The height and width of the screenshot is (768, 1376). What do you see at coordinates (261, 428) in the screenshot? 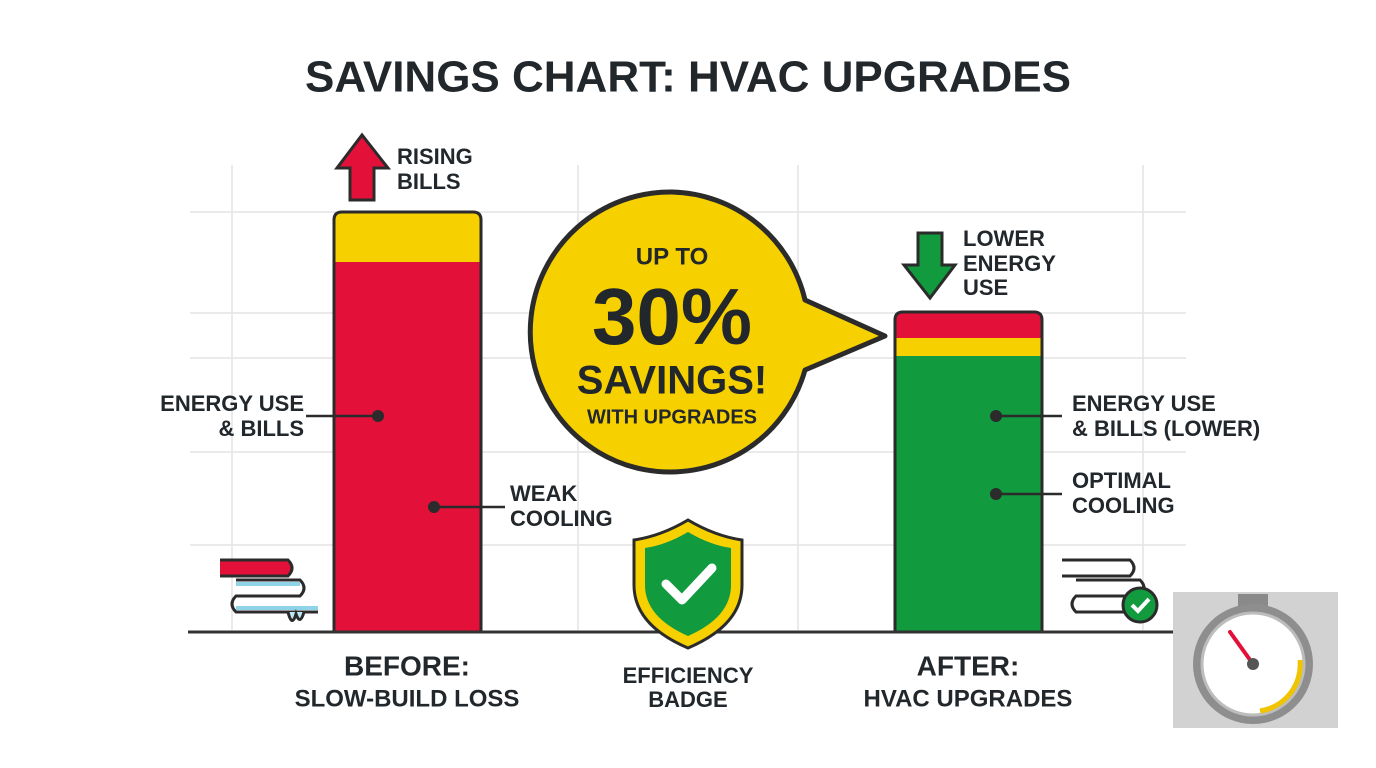
I see `bar-label: & BILLS` at bounding box center [261, 428].